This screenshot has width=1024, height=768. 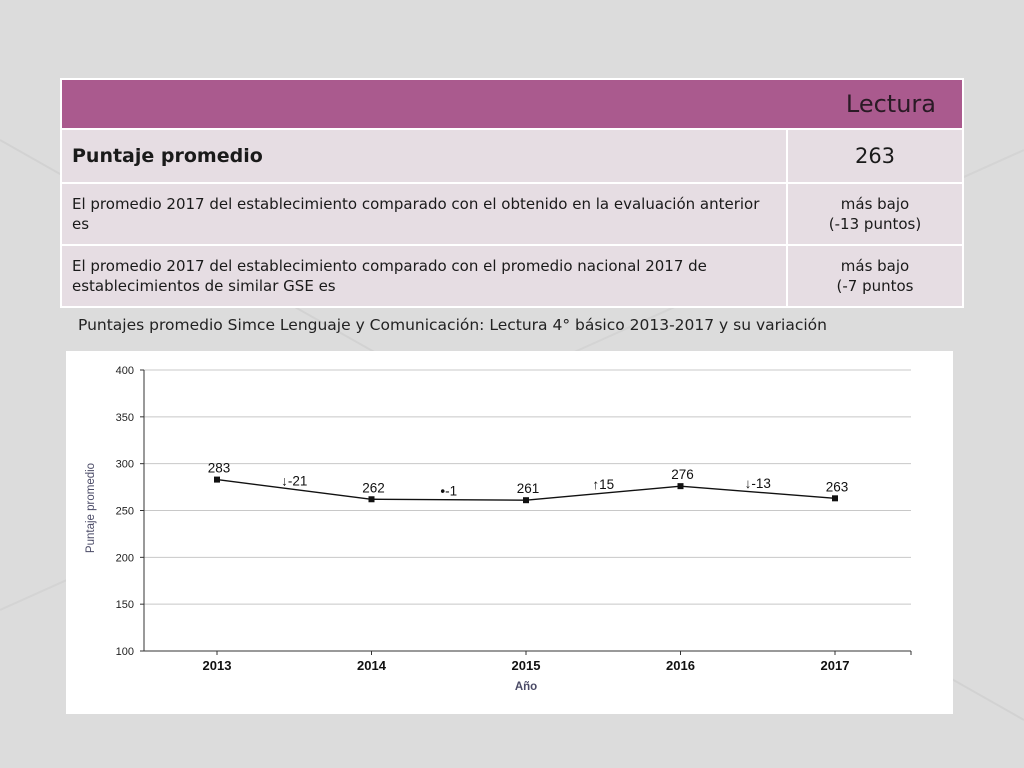 I want to click on variation-label: ↓-21, so click(x=294, y=480).